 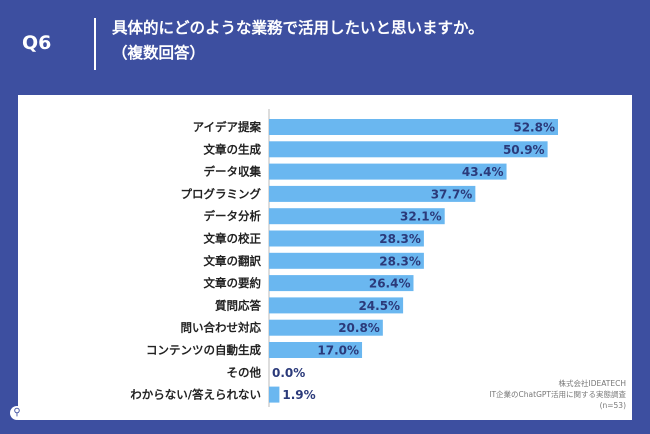 What do you see at coordinates (37, 43) in the screenshot?
I see `question-number: Q6` at bounding box center [37, 43].